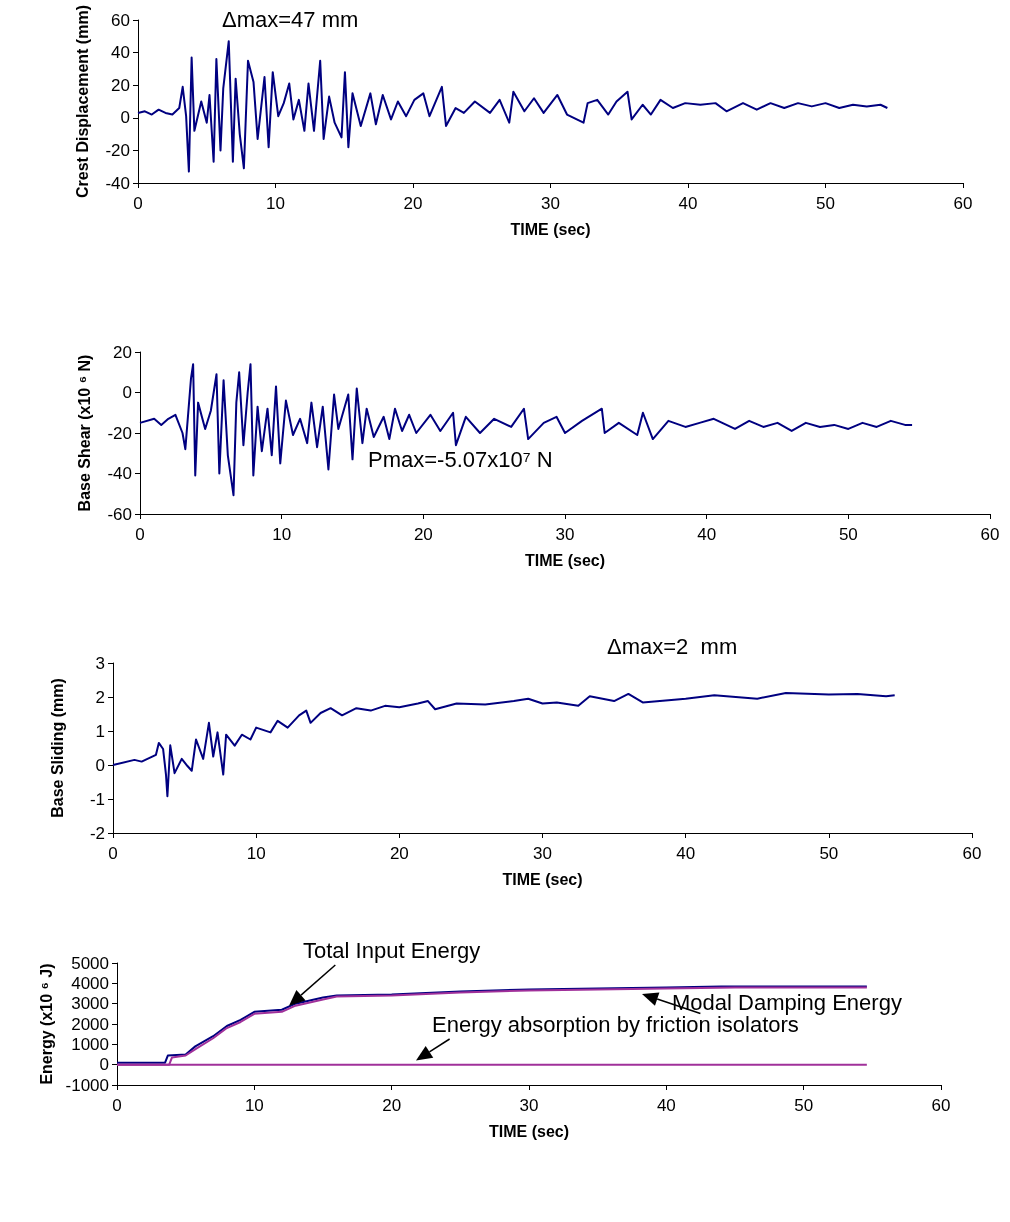 The image size is (1010, 1222). I want to click on annotation: Modal Damping Energy, so click(787, 1002).